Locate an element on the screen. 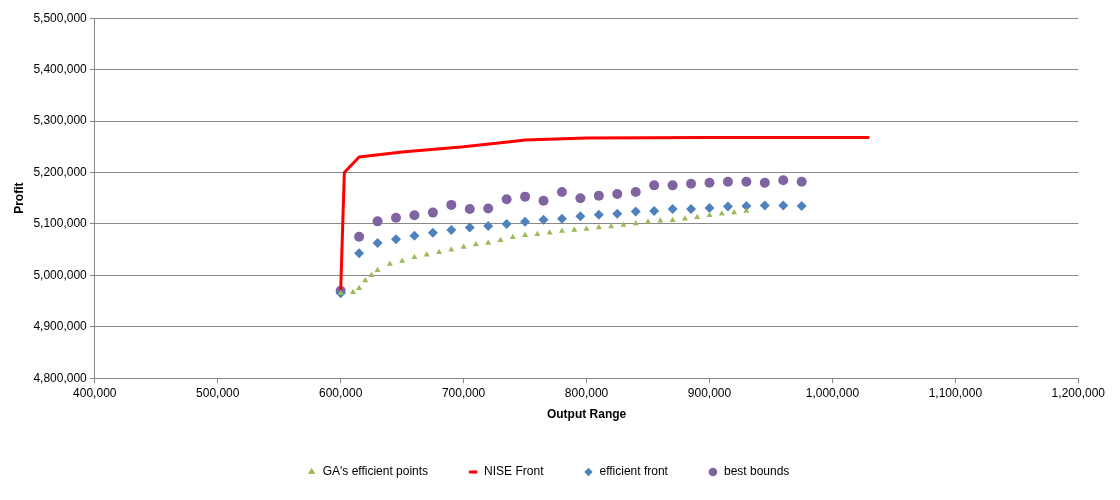  y-axis-title: Profit is located at coordinates (18, 198).